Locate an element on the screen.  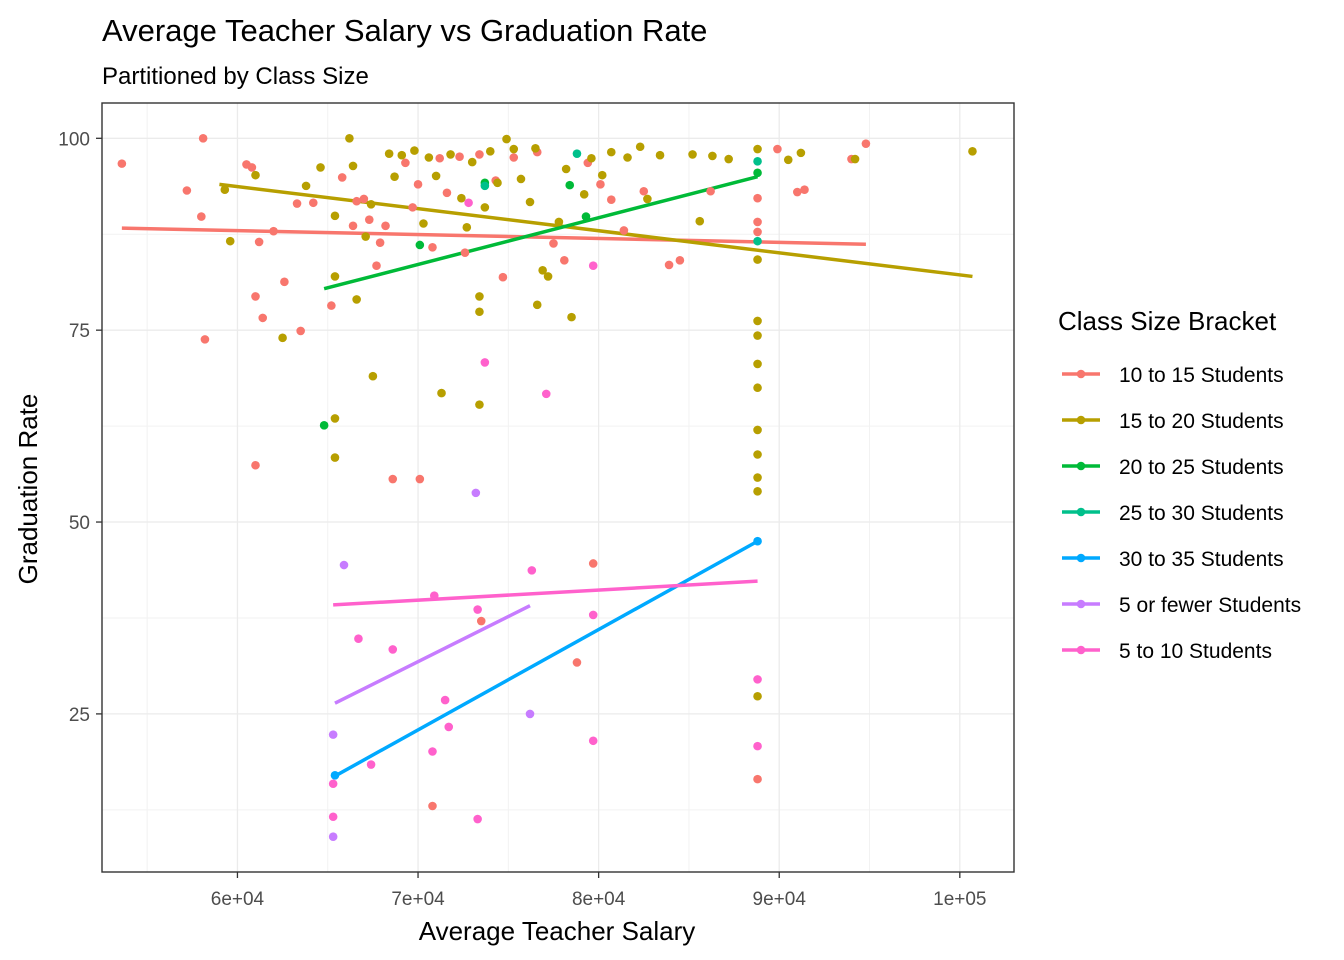
legend-title: Class Size Bracket is located at coordinates (1167, 321).